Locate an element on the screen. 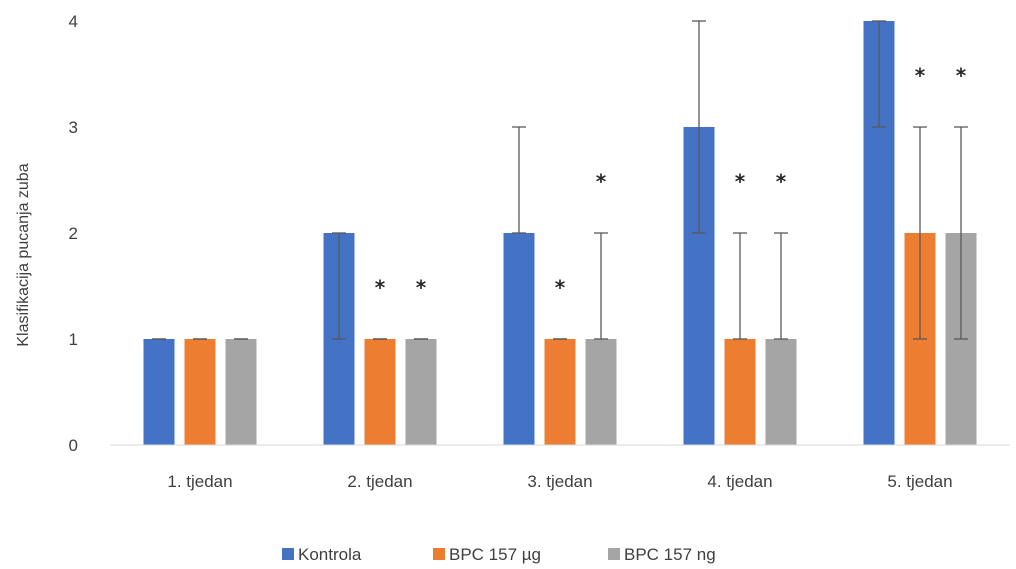 The height and width of the screenshot is (569, 1016). x-tick-label: 5. tjedan is located at coordinates (919, 481).